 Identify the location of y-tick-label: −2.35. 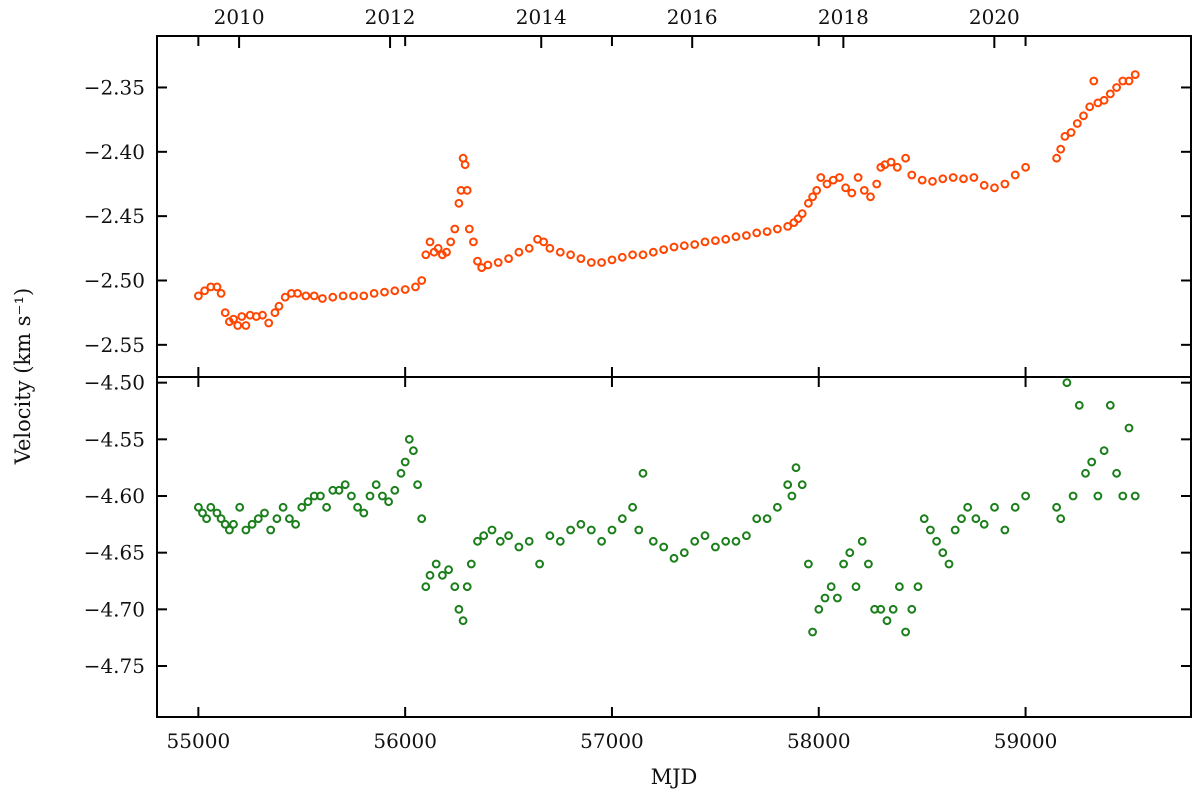
(114, 87).